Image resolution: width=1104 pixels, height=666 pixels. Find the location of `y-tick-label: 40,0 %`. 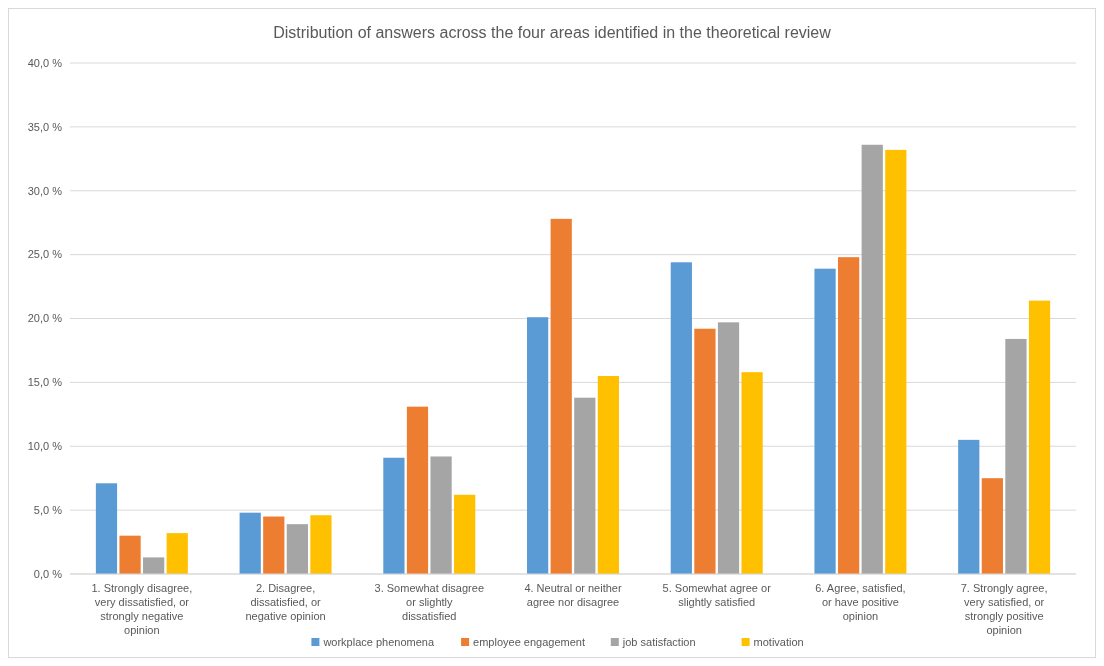

y-tick-label: 40,0 % is located at coordinates (45, 62).